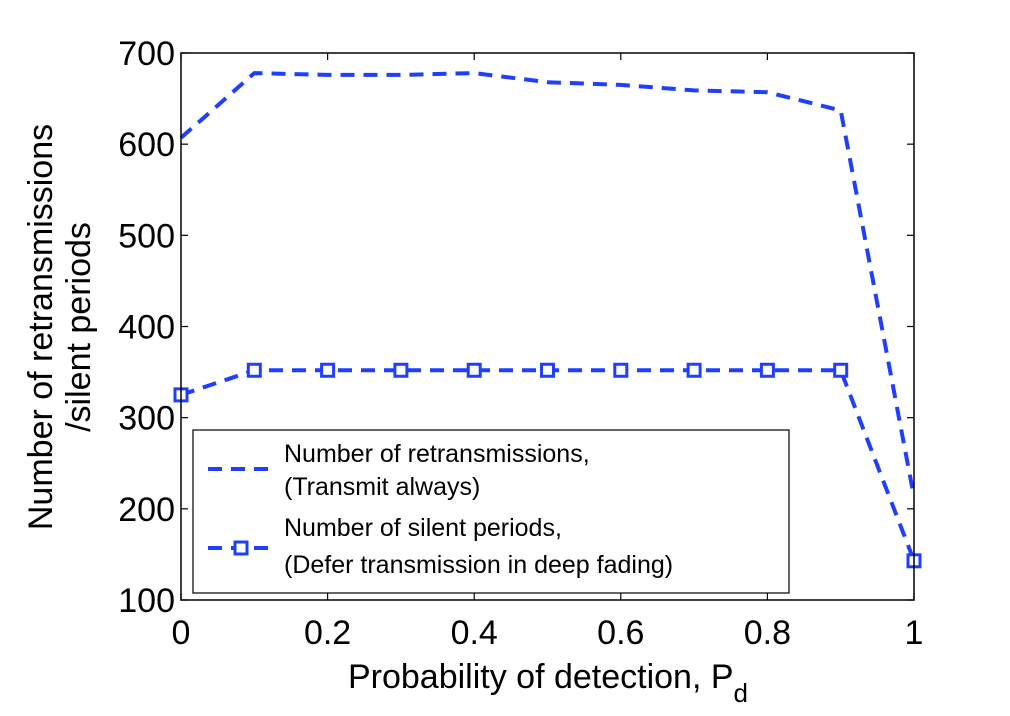 The height and width of the screenshot is (716, 1010). What do you see at coordinates (914, 633) in the screenshot?
I see `x-tick-label: 1` at bounding box center [914, 633].